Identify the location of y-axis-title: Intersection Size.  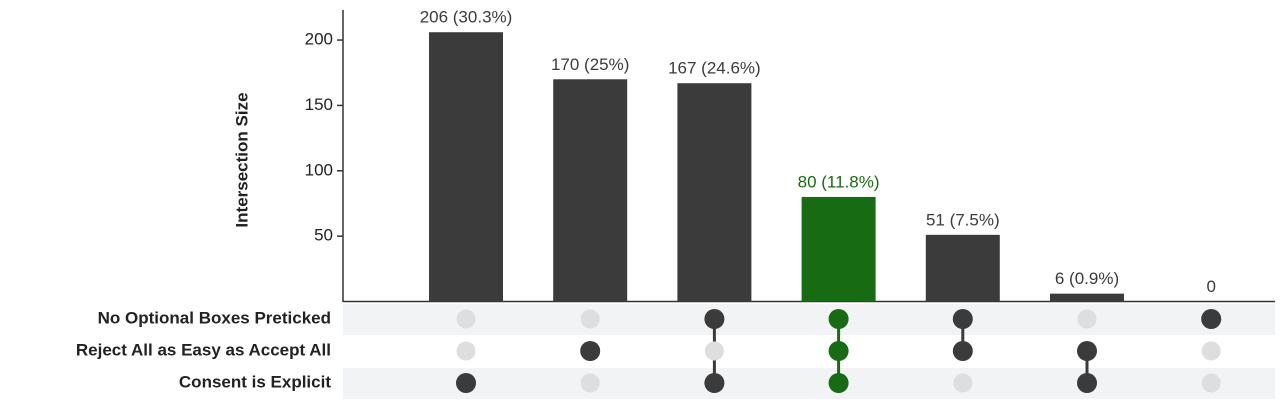
(241, 159).